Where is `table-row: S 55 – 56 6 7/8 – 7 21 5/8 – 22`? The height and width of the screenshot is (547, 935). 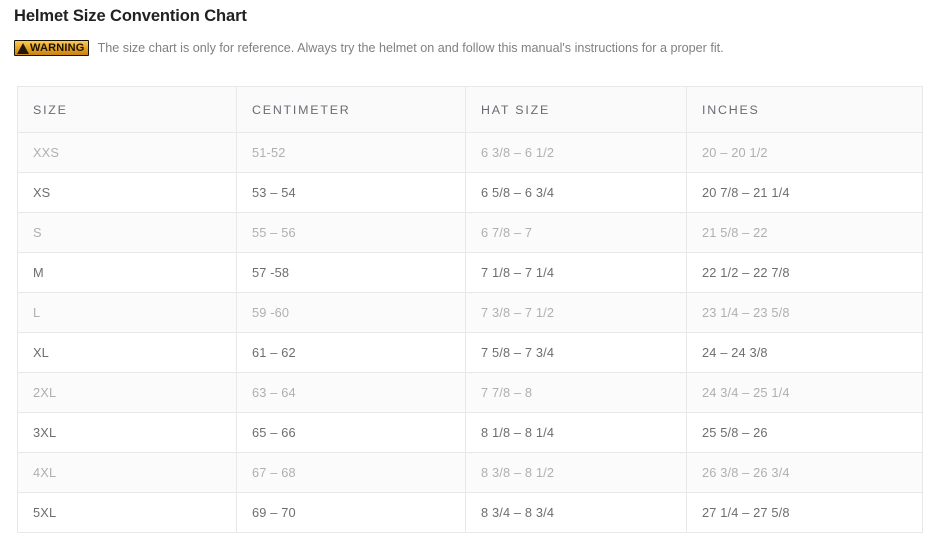
table-row: S 55 – 56 6 7/8 – 7 21 5/8 – 22 is located at coordinates (470, 232).